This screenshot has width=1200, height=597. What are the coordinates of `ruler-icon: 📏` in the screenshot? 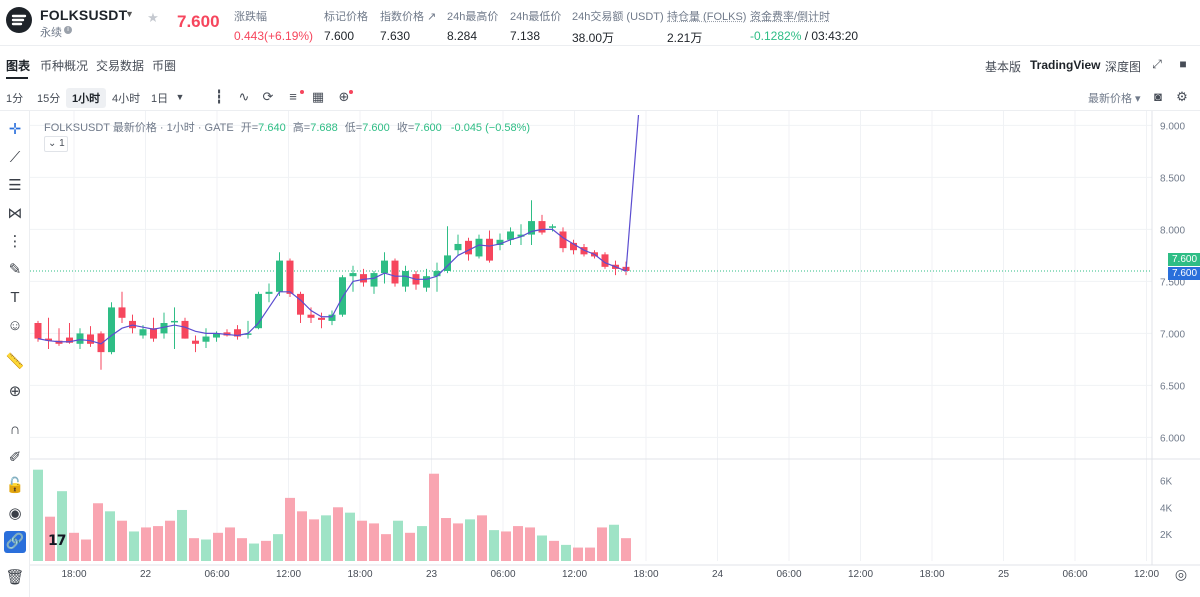 It's located at (15, 361).